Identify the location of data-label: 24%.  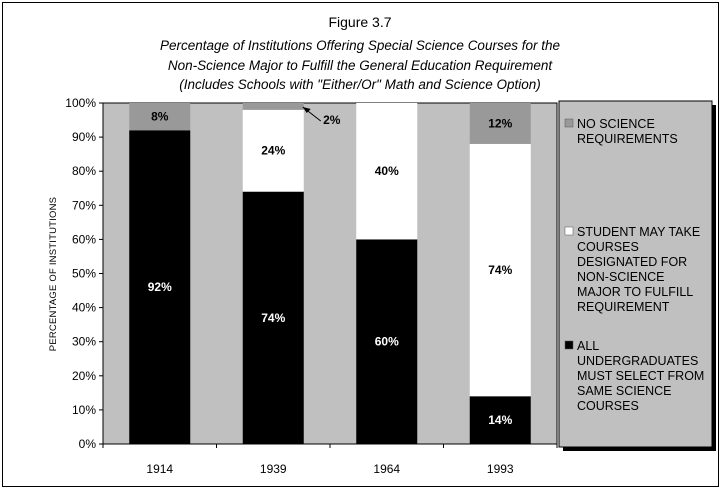
(273, 151).